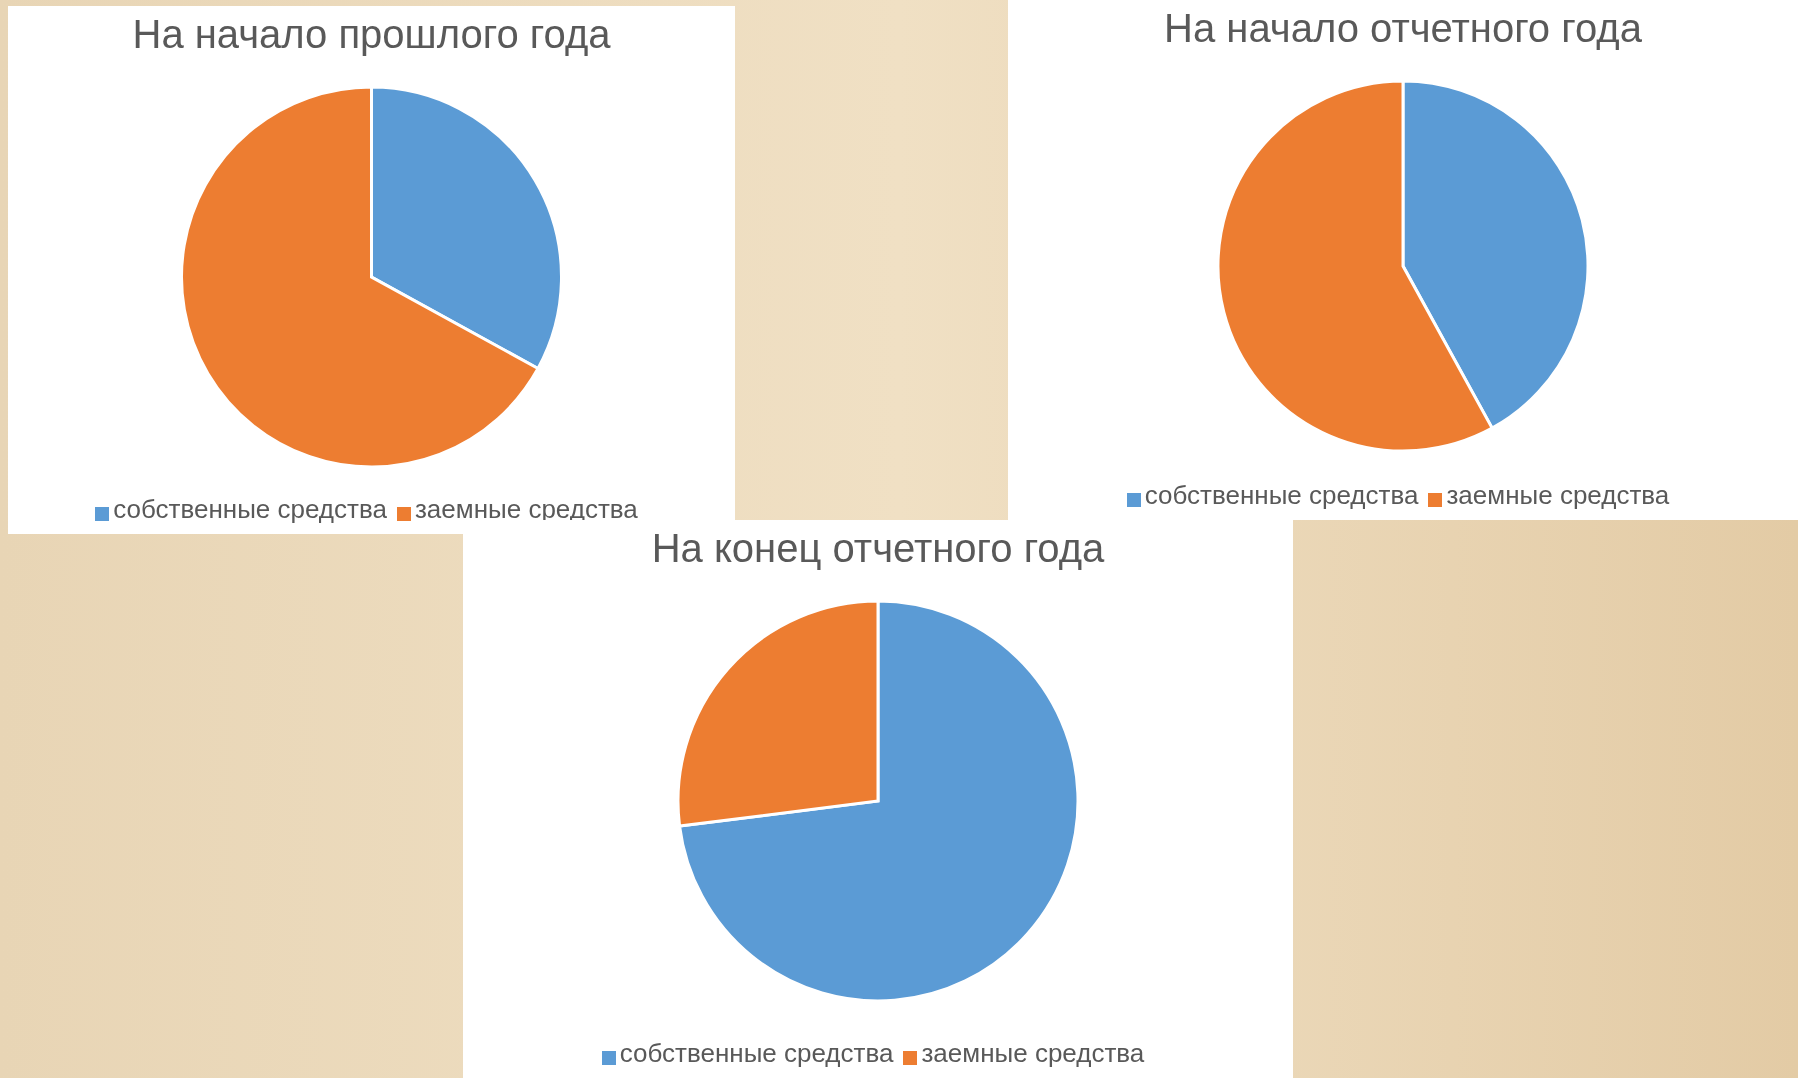 Image resolution: width=1798 pixels, height=1078 pixels. What do you see at coordinates (1403, 28) in the screenshot?
I see `chart-title: На начало отчетного года` at bounding box center [1403, 28].